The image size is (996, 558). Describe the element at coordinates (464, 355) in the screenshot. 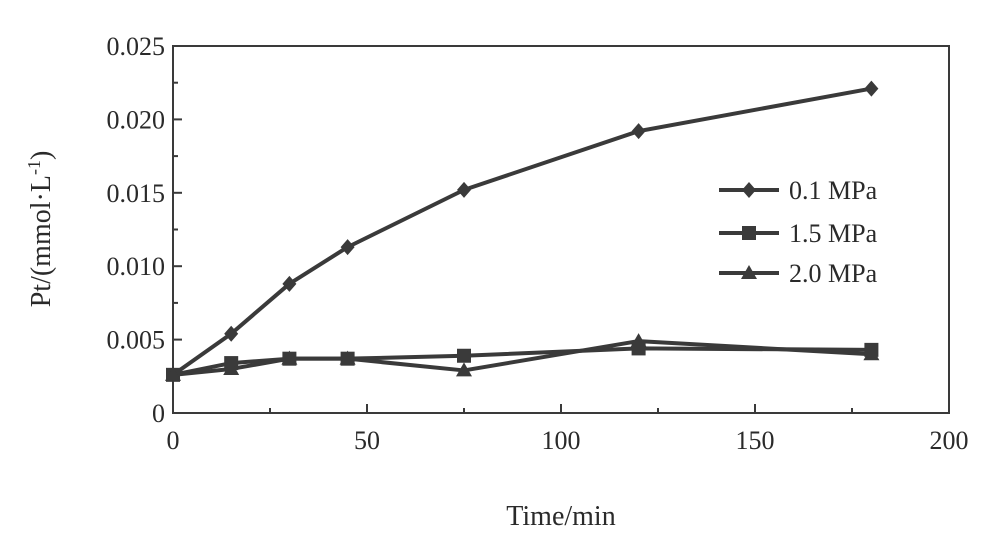

I see `data-point-square` at that location.